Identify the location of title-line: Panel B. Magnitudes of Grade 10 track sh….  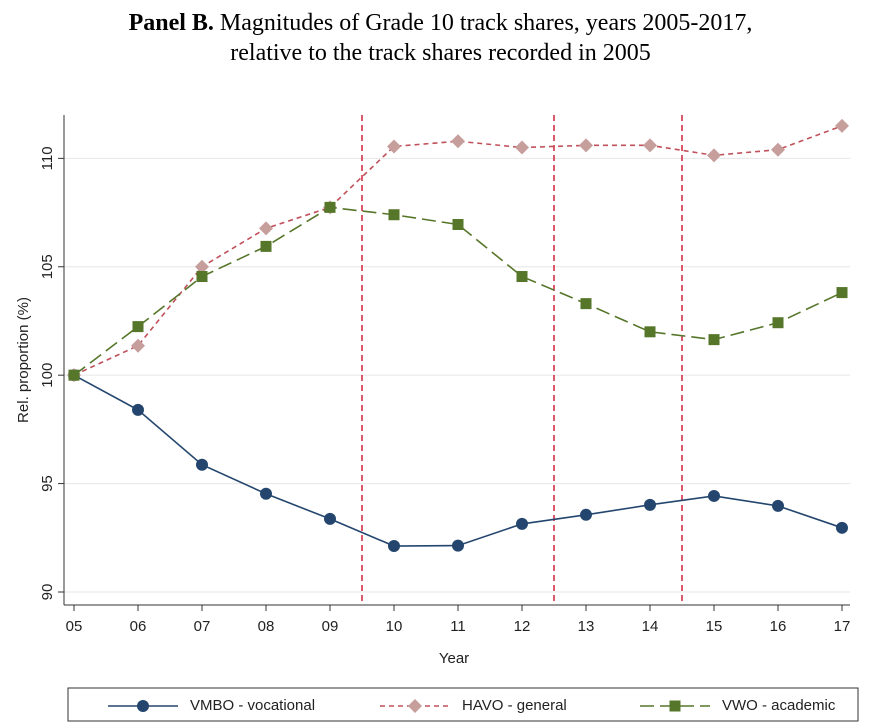
(440, 23).